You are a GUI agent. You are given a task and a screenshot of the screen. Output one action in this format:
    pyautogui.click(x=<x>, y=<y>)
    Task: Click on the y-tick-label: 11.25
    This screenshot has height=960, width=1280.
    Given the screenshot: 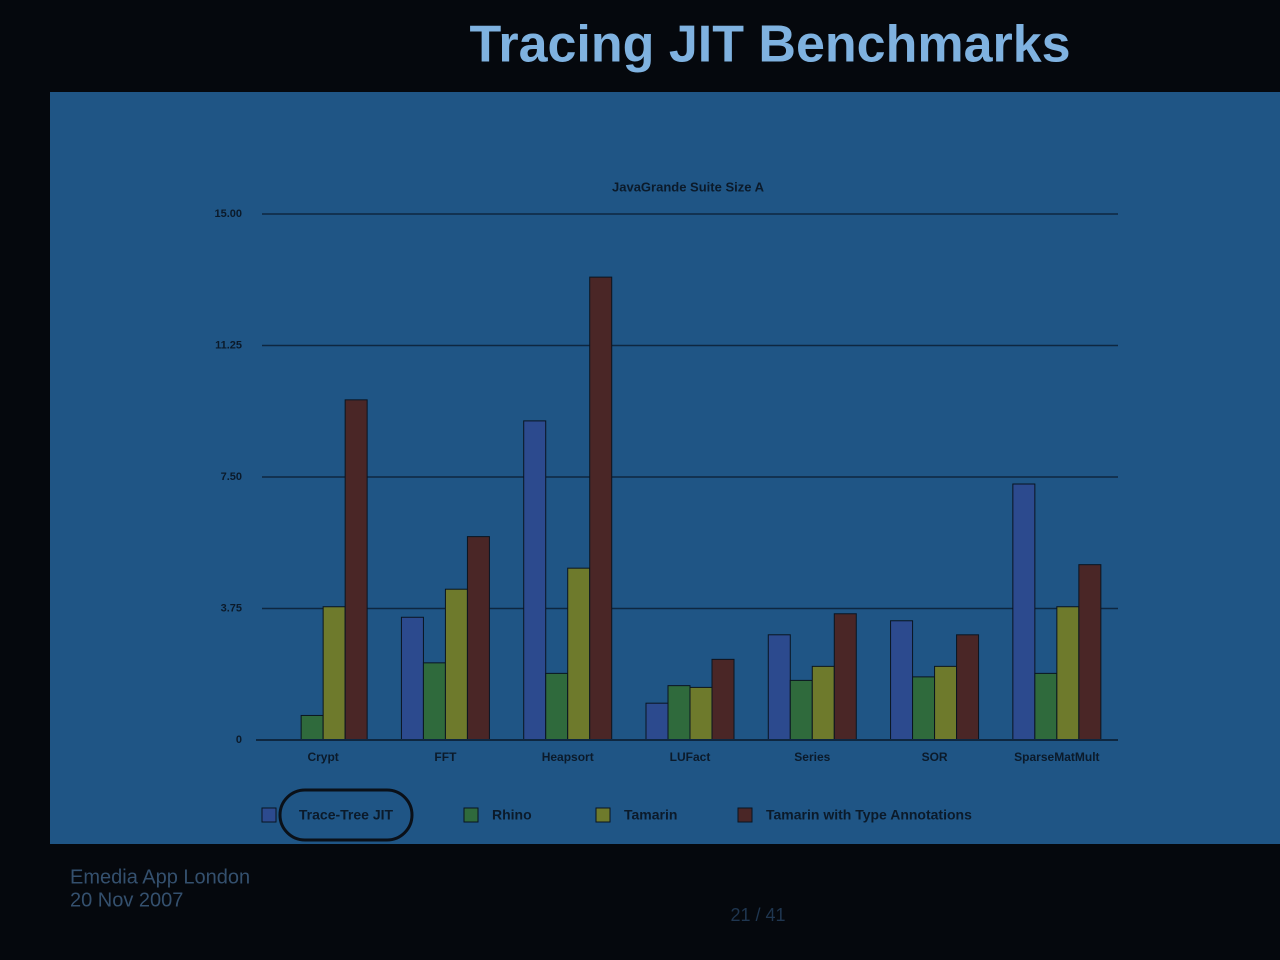 What is the action you would take?
    pyautogui.click(x=228, y=345)
    